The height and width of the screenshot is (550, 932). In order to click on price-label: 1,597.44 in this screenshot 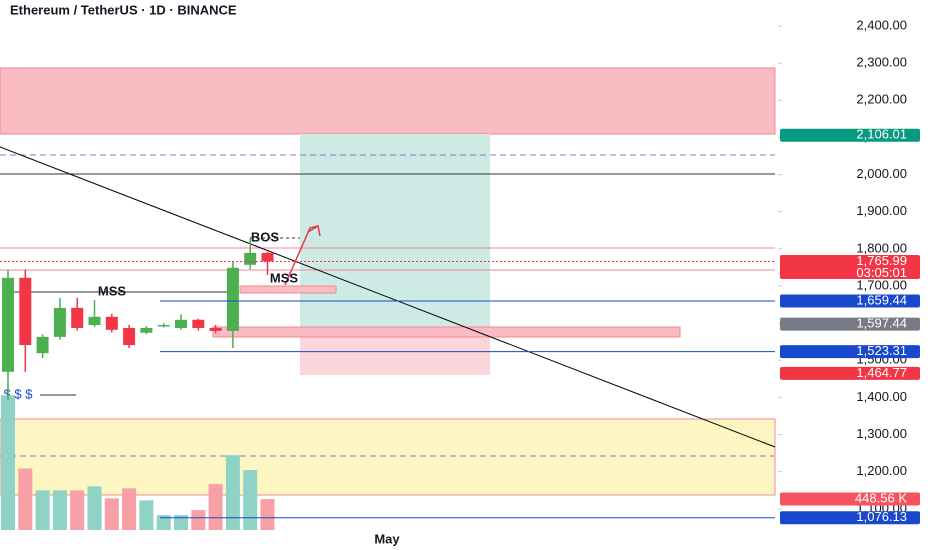, I will do `click(881, 323)`.